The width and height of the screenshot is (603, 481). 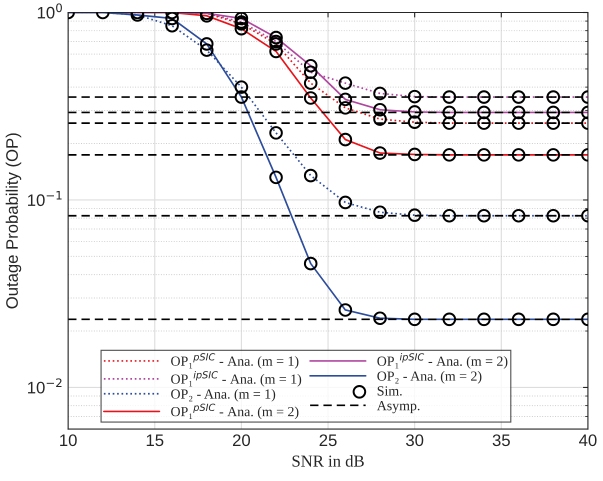 What do you see at coordinates (442, 361) in the screenshot?
I see `legend-label: OP₁$^{ipSIC}$ - Ana. (m = 2)` at bounding box center [442, 361].